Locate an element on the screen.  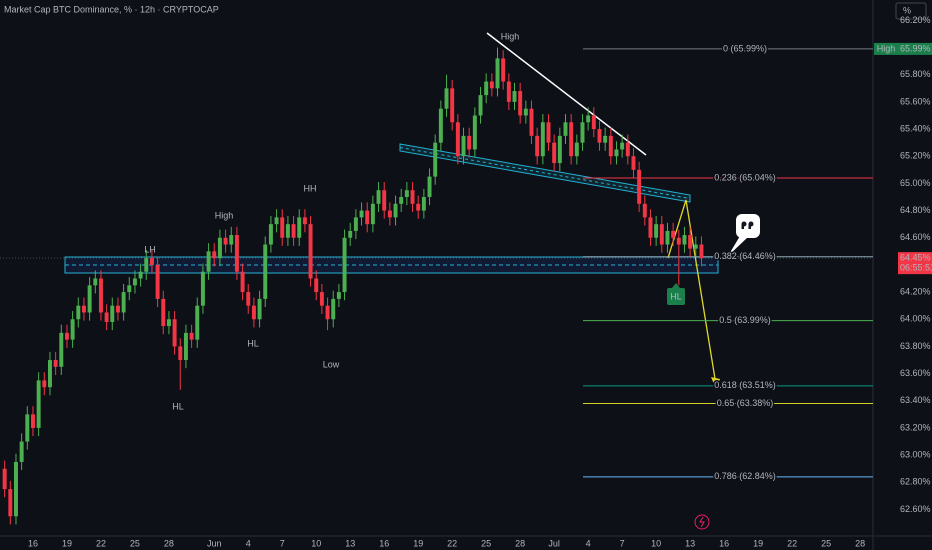
event-icon is located at coordinates (702, 522).